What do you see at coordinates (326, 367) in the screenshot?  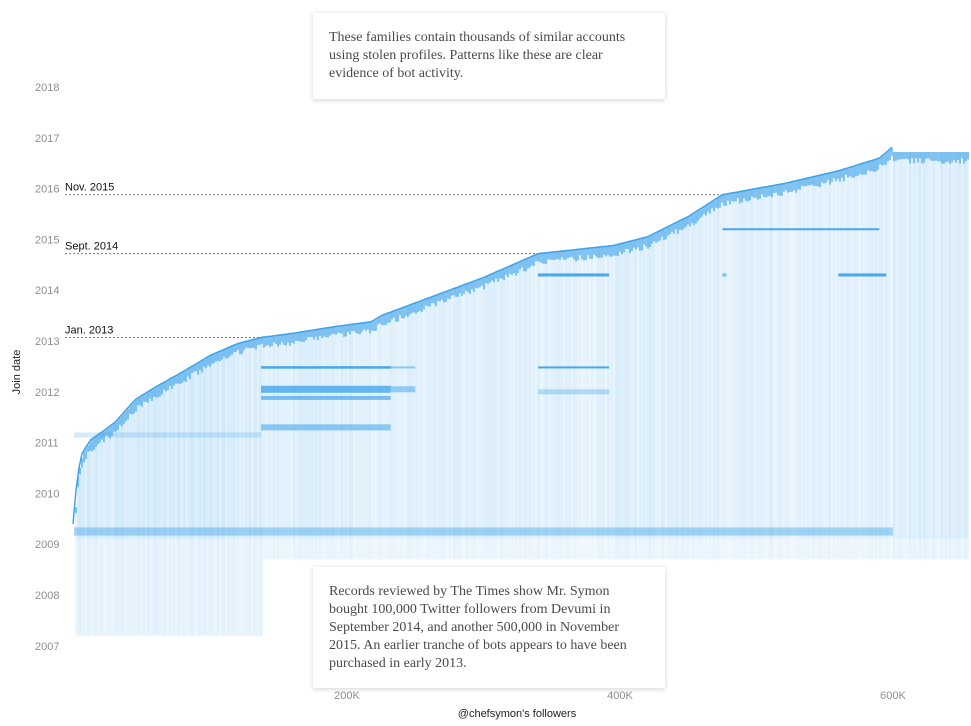 I see `bot-family-band` at bounding box center [326, 367].